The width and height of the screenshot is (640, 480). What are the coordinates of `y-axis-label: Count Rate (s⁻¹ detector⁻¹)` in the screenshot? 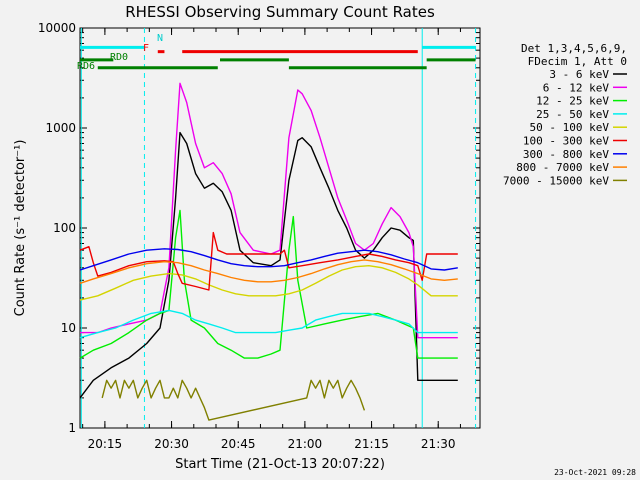 It's located at (20, 228).